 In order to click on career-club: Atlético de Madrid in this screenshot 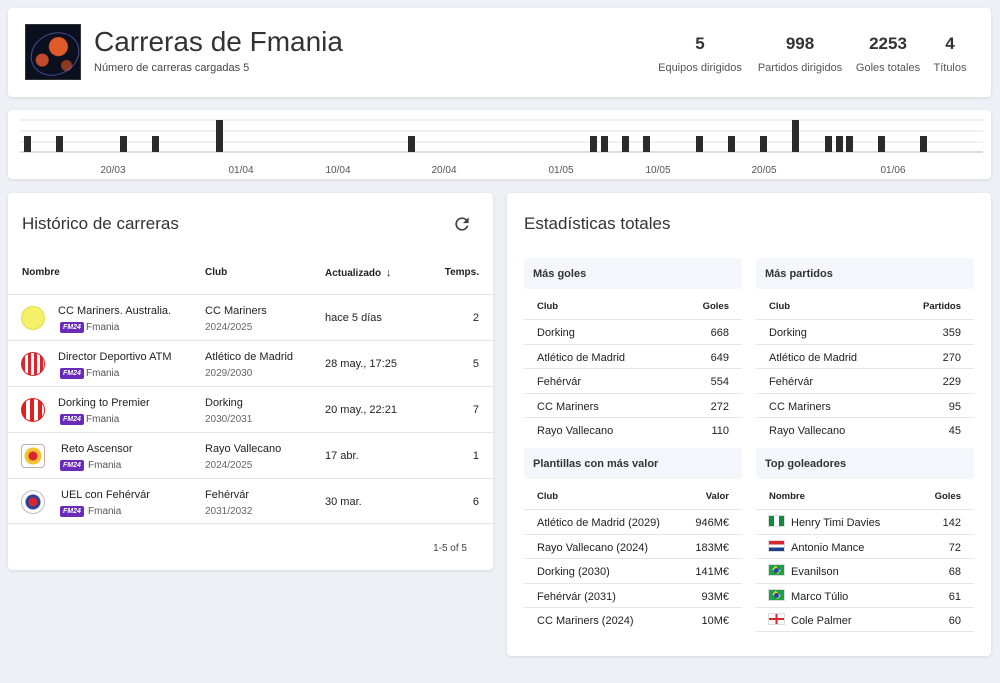, I will do `click(249, 357)`.